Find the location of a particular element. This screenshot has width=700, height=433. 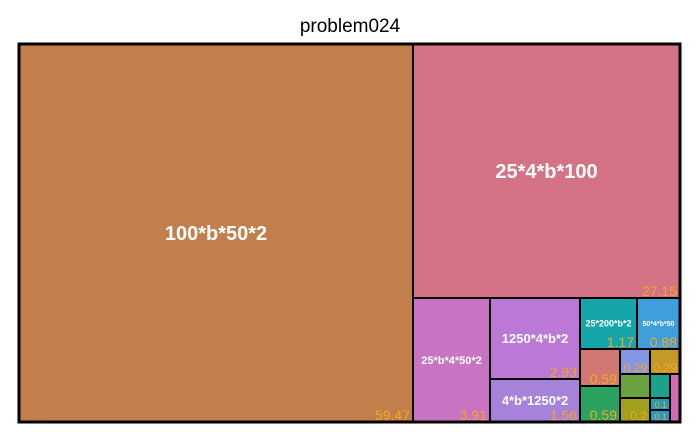

tile-label: 25*200*b*2 is located at coordinates (608, 324).